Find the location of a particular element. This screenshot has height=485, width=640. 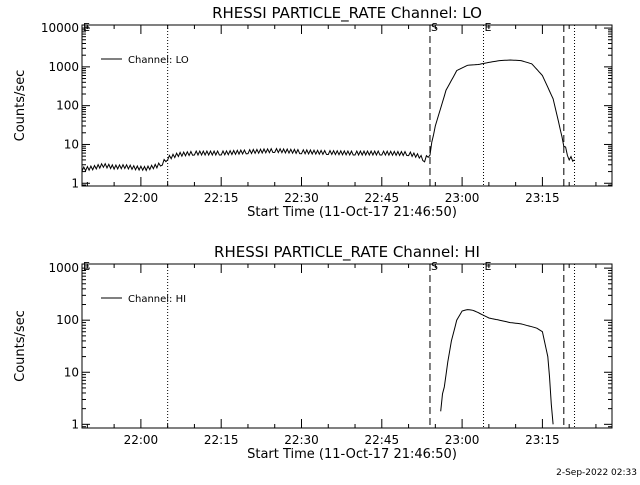

legend-entry: Channel: LO is located at coordinates (158, 60).